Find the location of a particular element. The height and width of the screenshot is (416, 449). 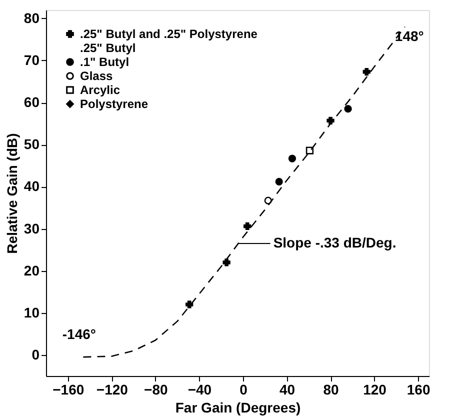

legend-label: .25" Butyl is located at coordinates (108, 48).